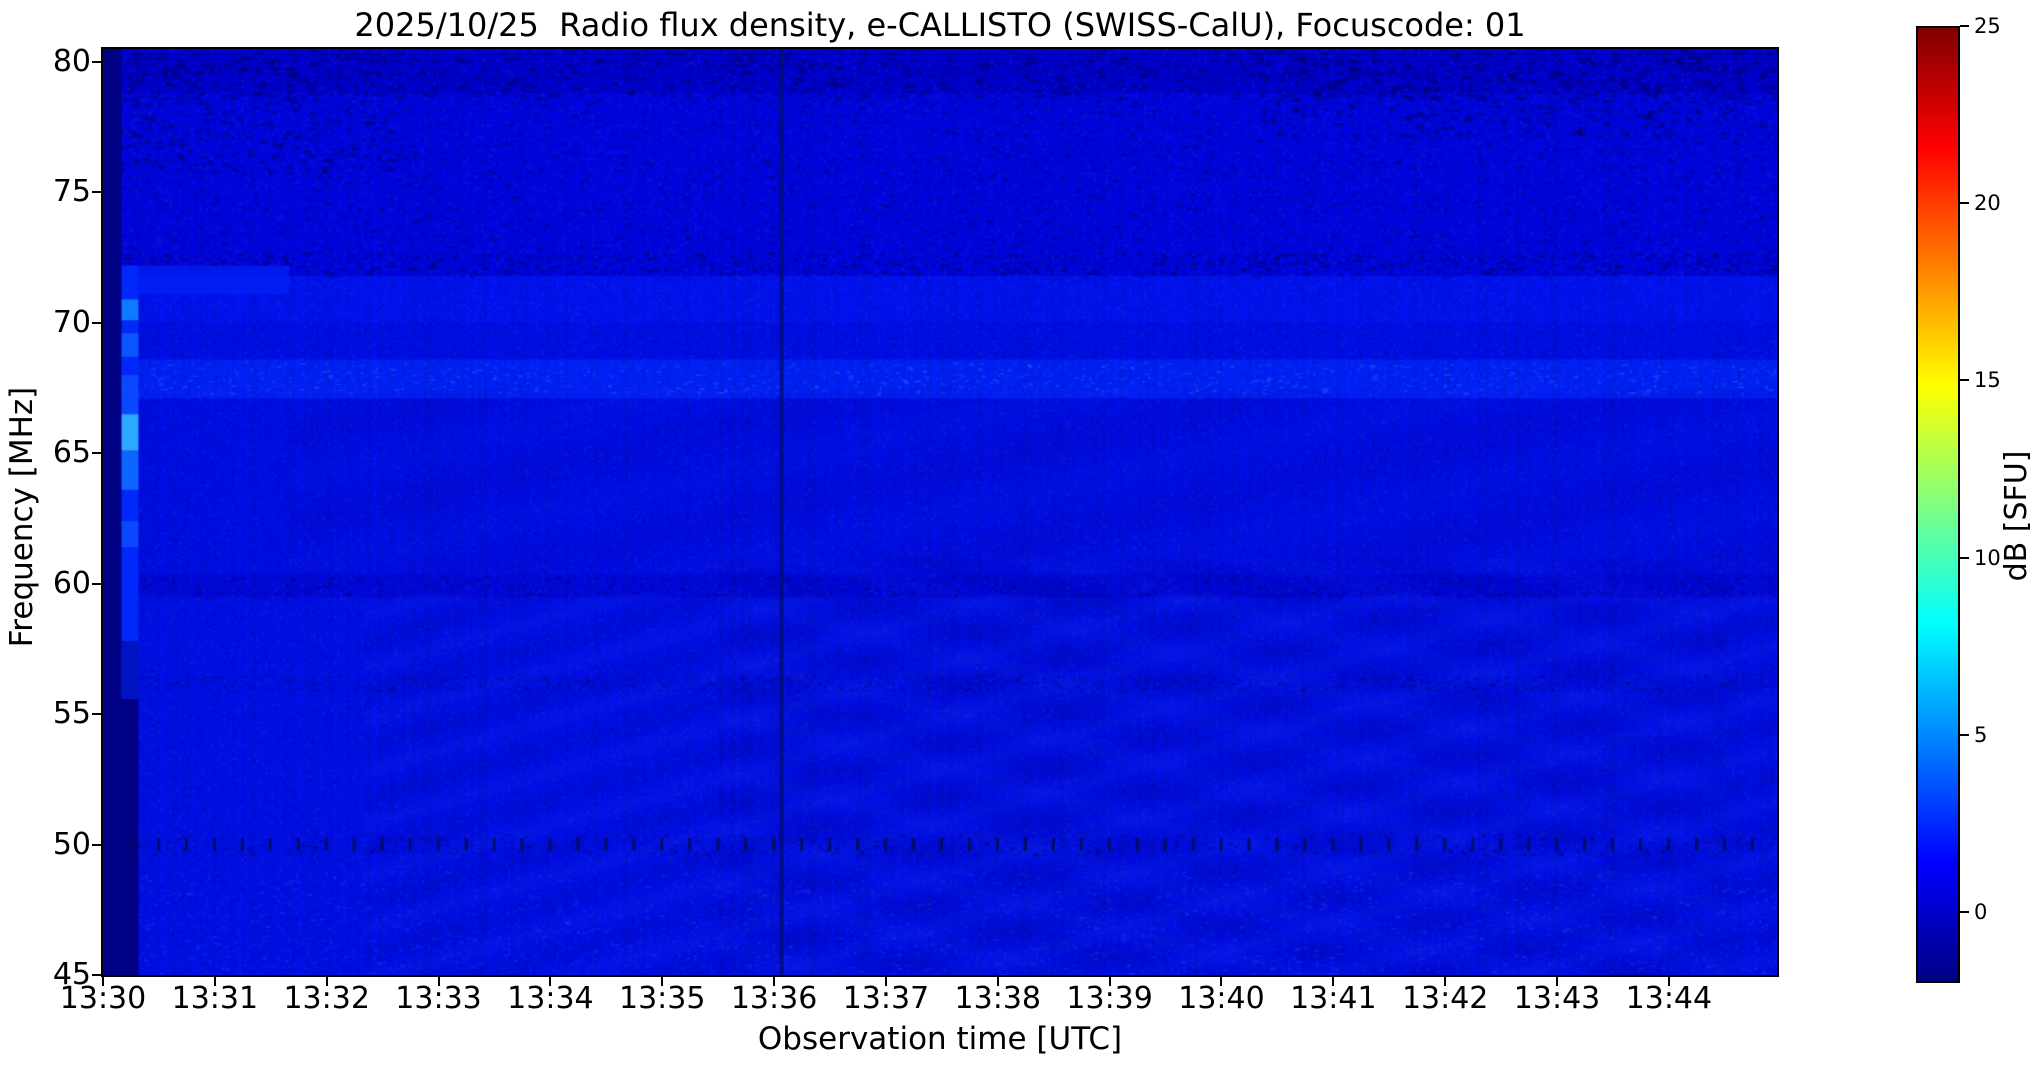 The width and height of the screenshot is (2043, 1067). Describe the element at coordinates (998, 998) in the screenshot. I see `x-tick-label: 13:38` at that location.